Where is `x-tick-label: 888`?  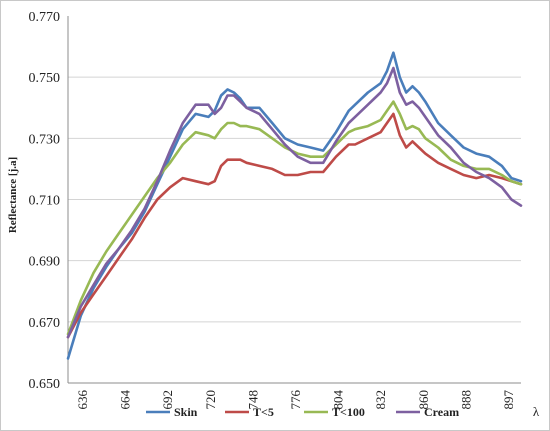
x-tick-label: 888 is located at coordinates (465, 400).